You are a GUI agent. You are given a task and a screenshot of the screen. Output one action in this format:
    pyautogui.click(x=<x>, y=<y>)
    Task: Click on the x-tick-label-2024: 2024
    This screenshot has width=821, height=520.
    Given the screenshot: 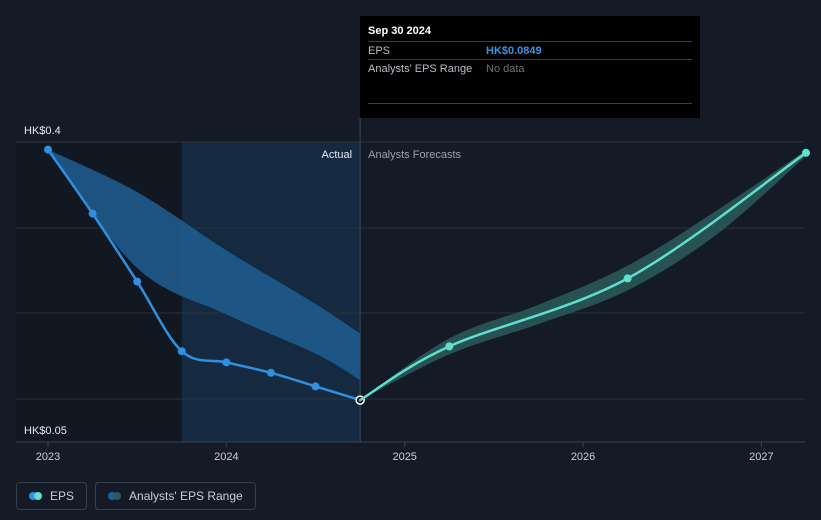 What is the action you would take?
    pyautogui.click(x=226, y=457)
    